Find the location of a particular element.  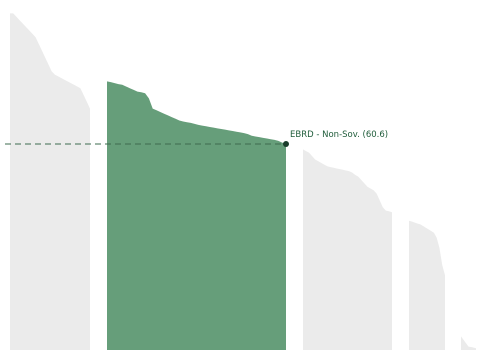

highlight-point is located at coordinates (286, 143).